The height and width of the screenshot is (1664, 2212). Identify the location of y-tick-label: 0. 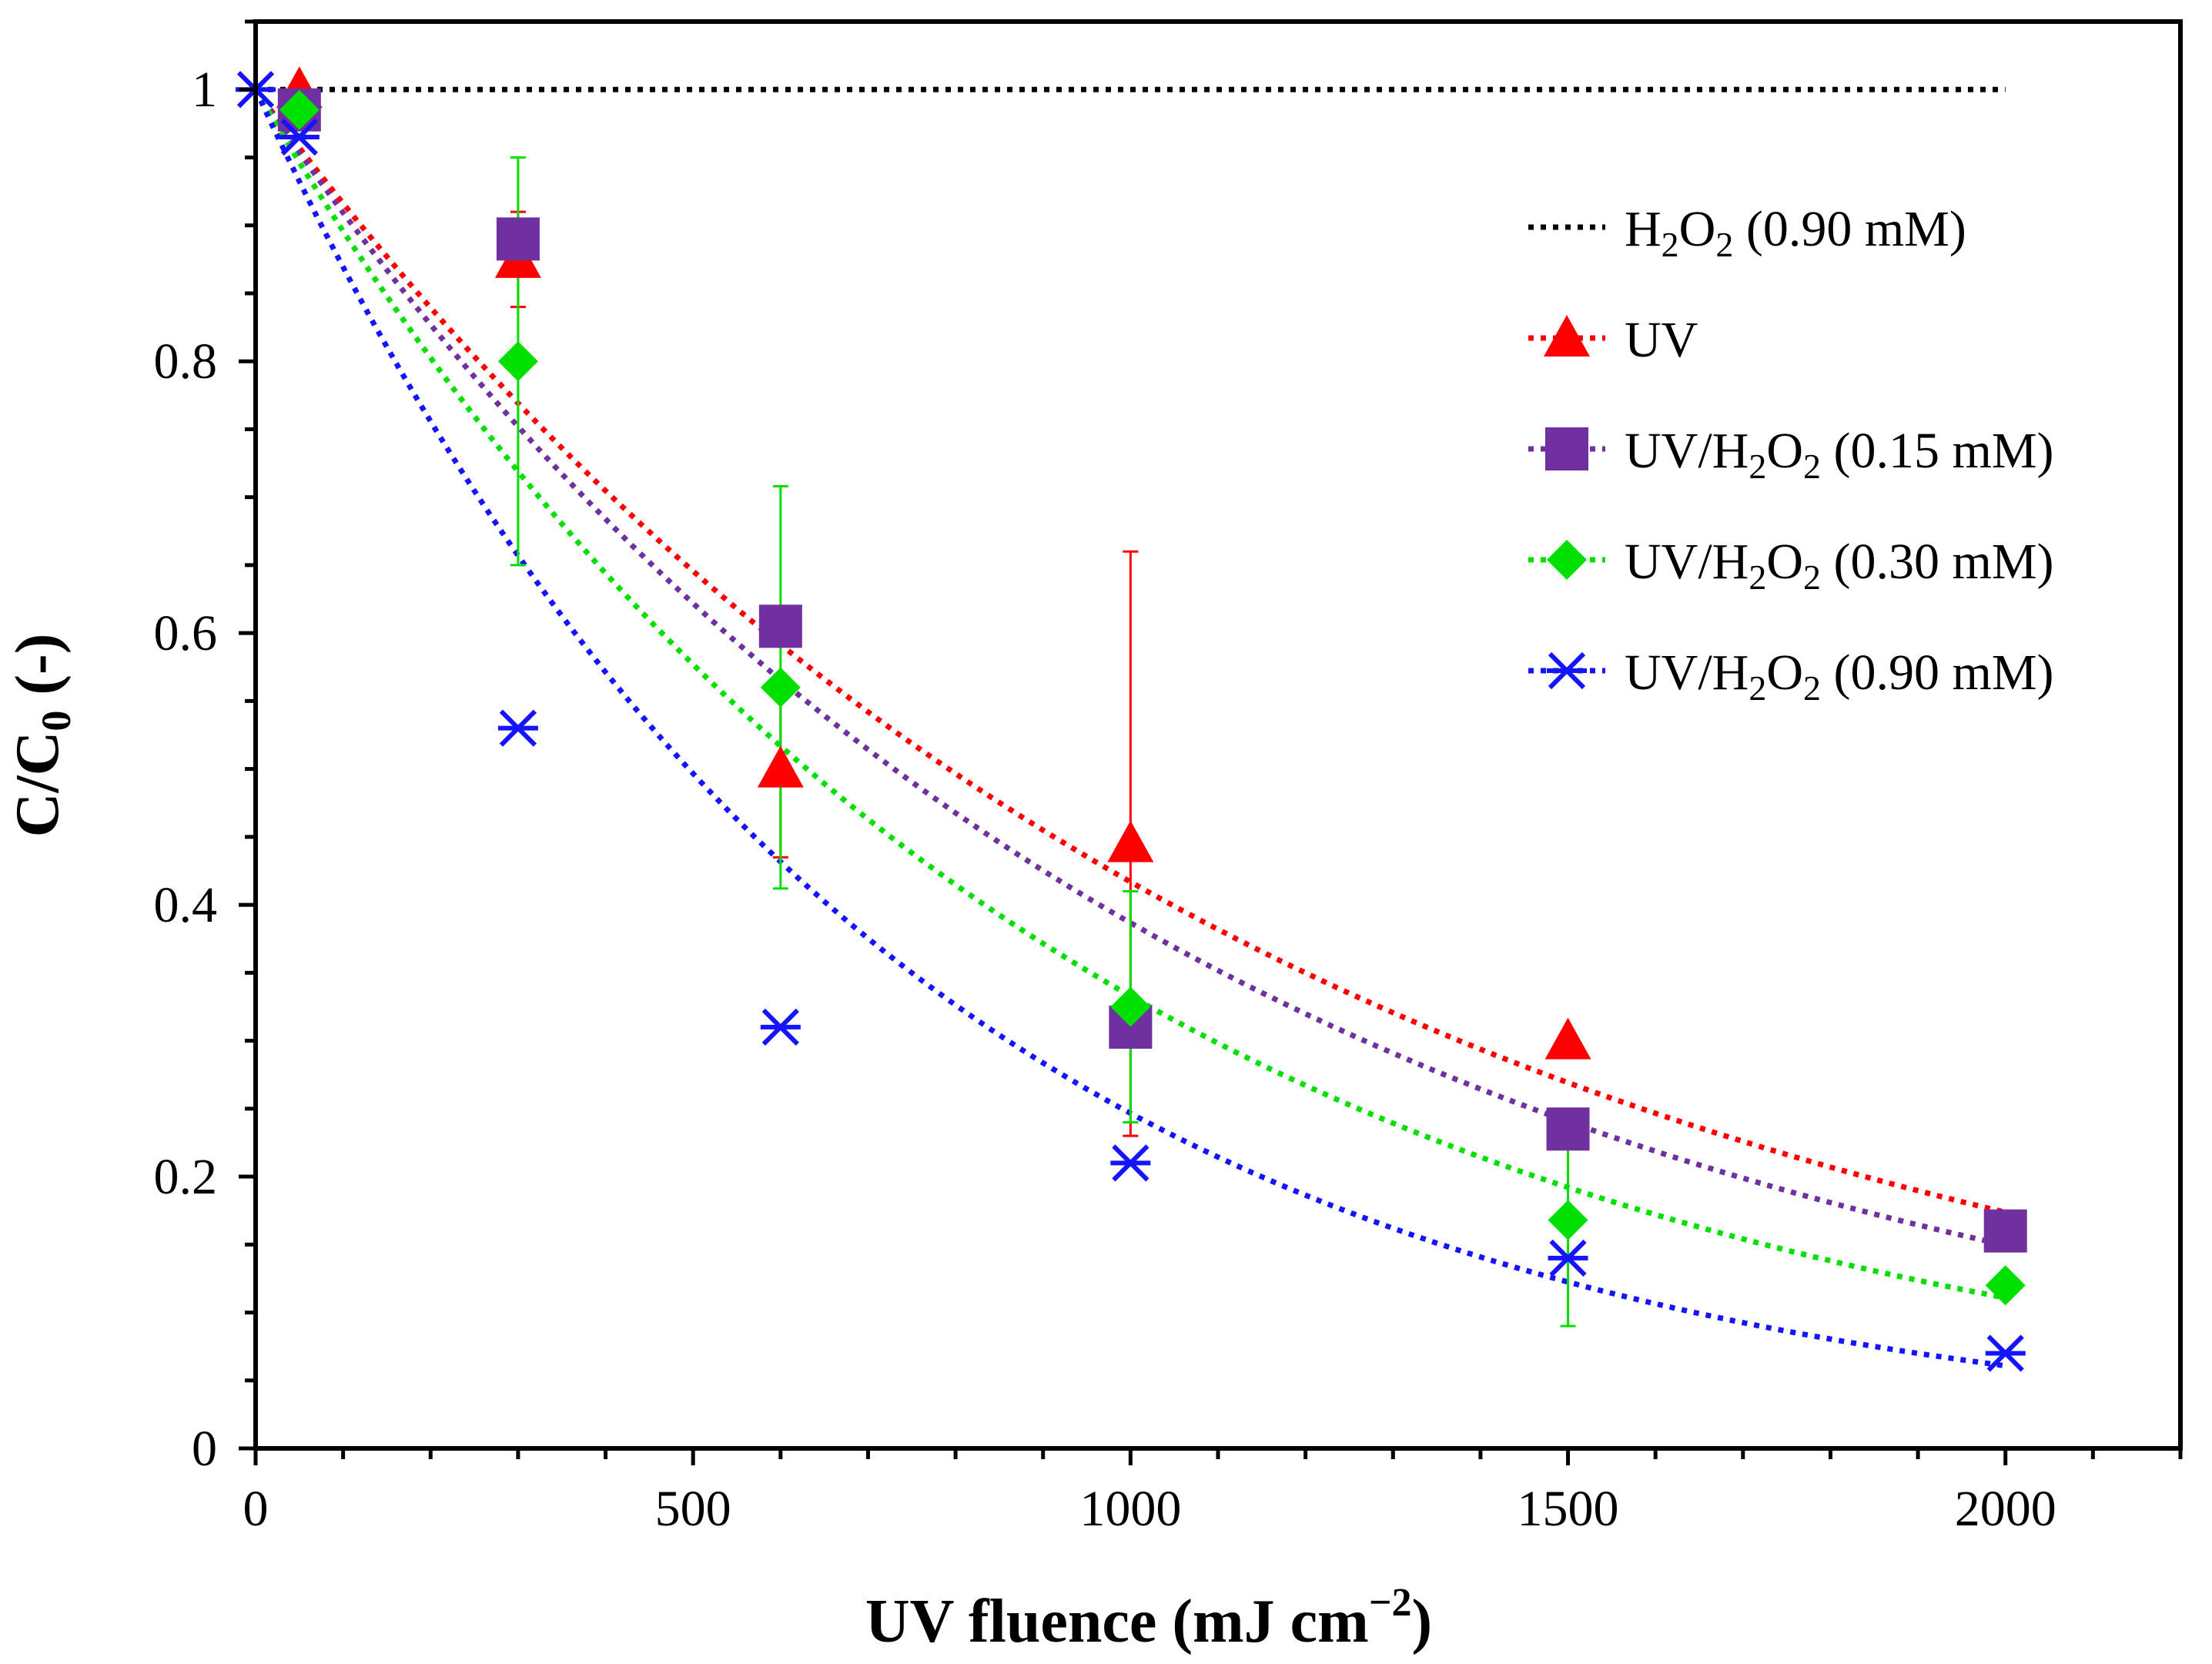
(204, 1449).